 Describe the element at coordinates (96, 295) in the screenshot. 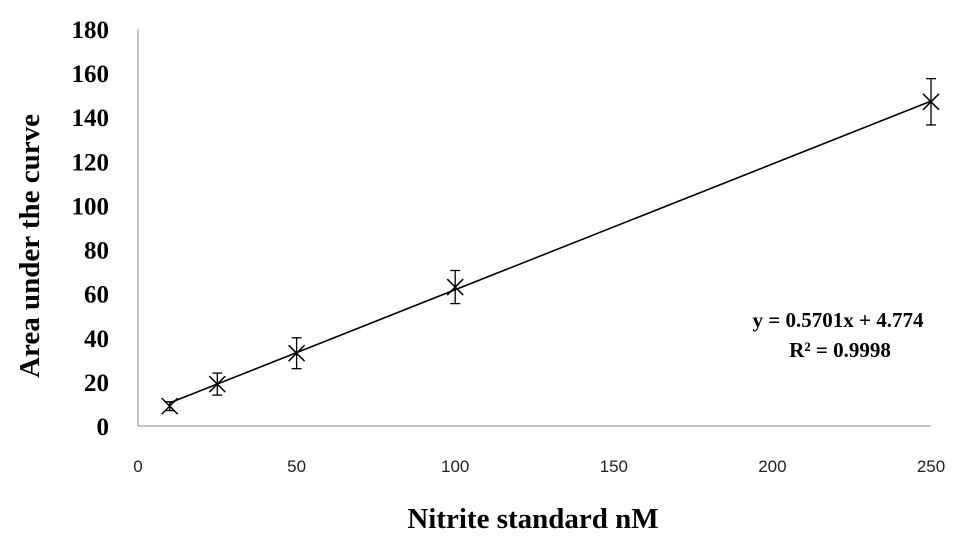

I see `y-tick-label: 60` at that location.